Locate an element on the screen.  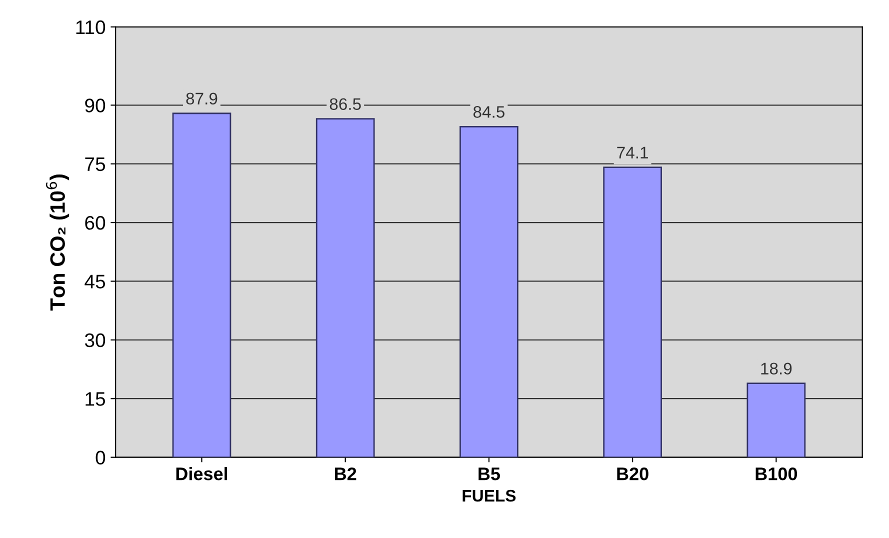
data-label: 86.5 is located at coordinates (345, 104).